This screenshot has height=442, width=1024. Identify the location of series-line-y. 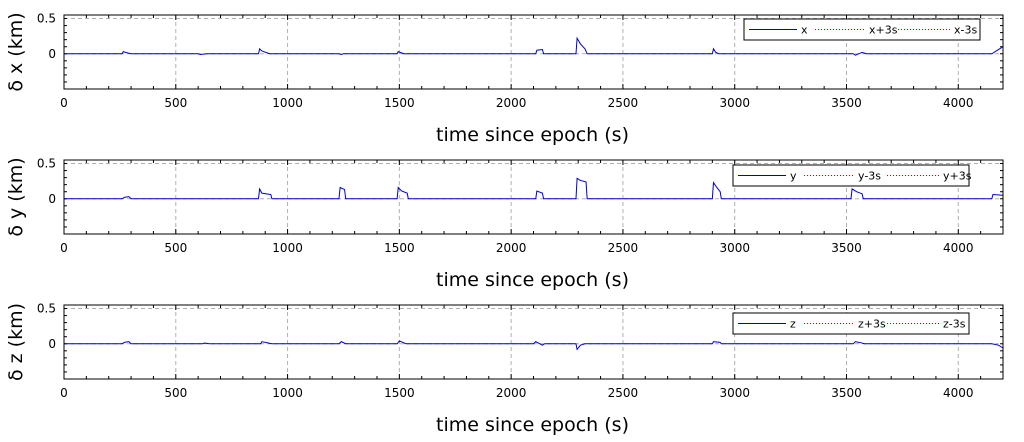
(534, 188).